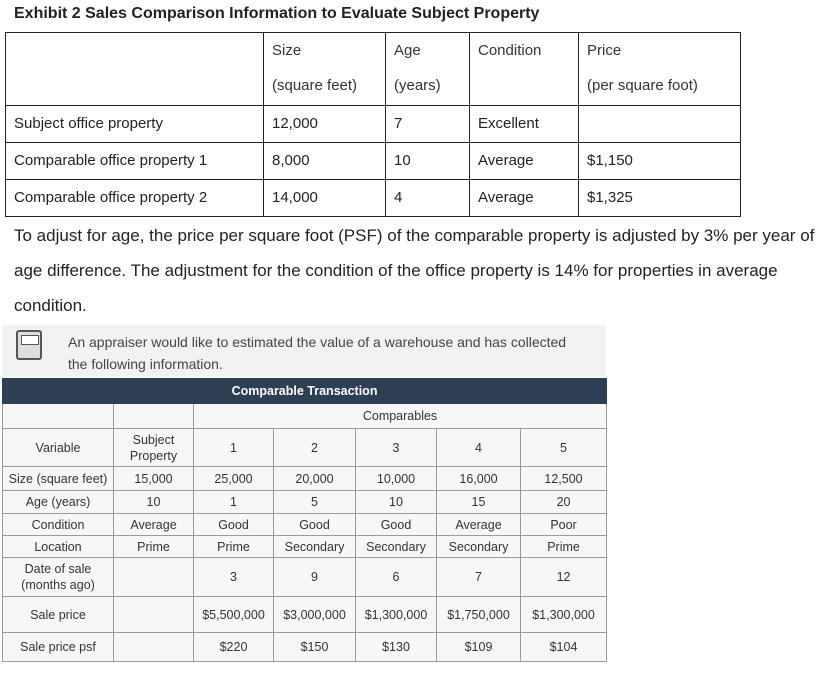 The width and height of the screenshot is (834, 681). What do you see at coordinates (58, 447) in the screenshot?
I see `header-cell: Variable` at bounding box center [58, 447].